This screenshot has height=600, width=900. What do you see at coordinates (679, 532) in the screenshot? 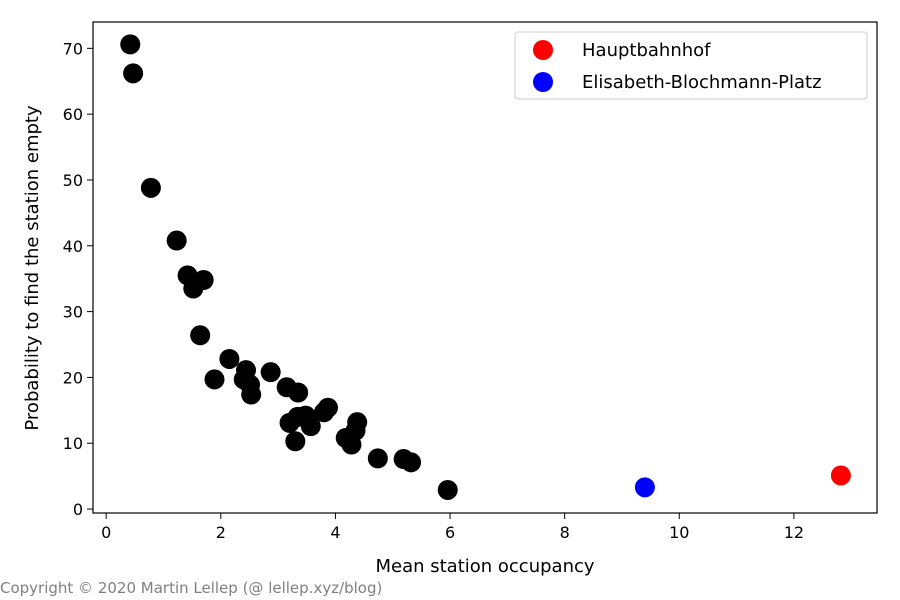
I see `x-tick-label: 10` at bounding box center [679, 532].